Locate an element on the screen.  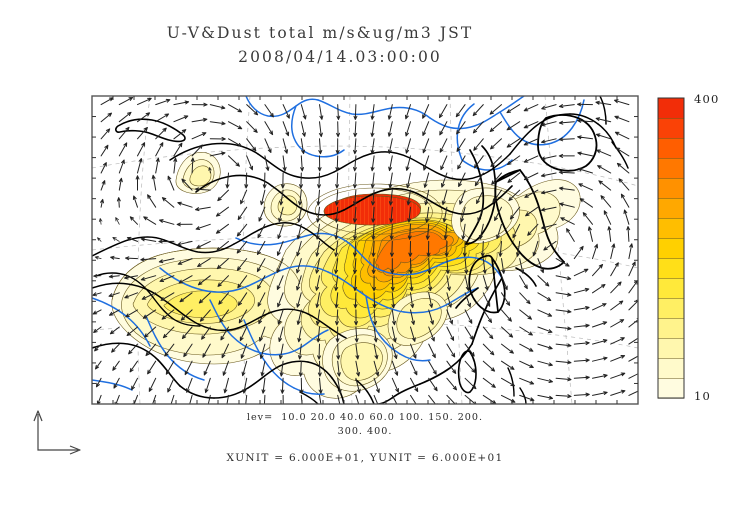
lev-line-2: 300. 400. is located at coordinates (365, 431).